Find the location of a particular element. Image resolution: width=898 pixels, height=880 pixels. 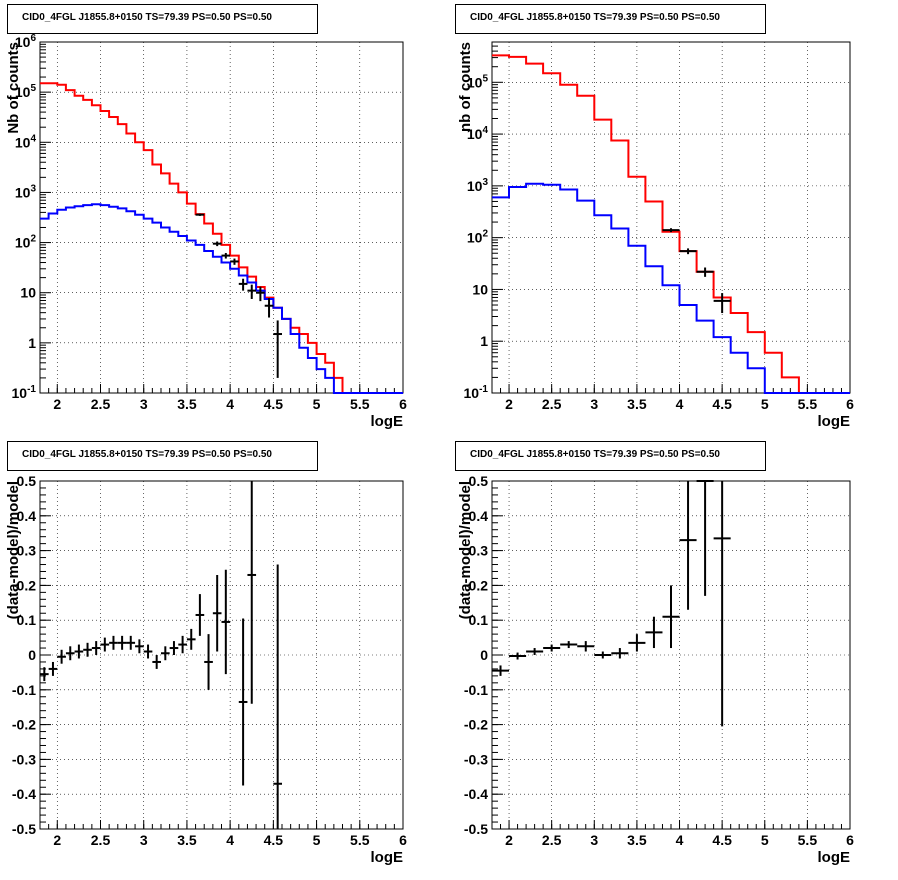

y-axis-label: nb of counts is located at coordinates (465, 87).